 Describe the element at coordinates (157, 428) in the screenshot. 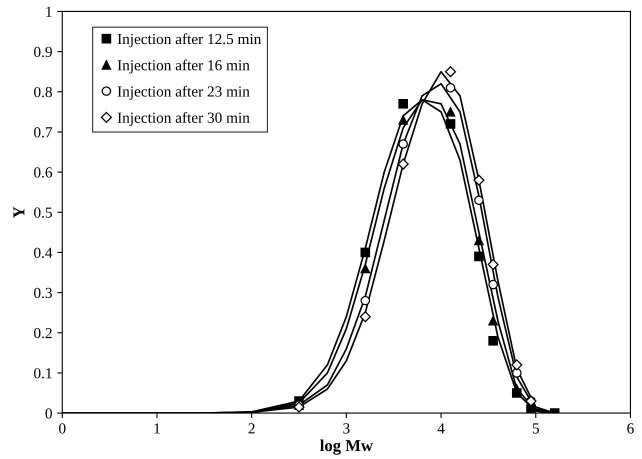

I see `x-tick-label: 1` at that location.